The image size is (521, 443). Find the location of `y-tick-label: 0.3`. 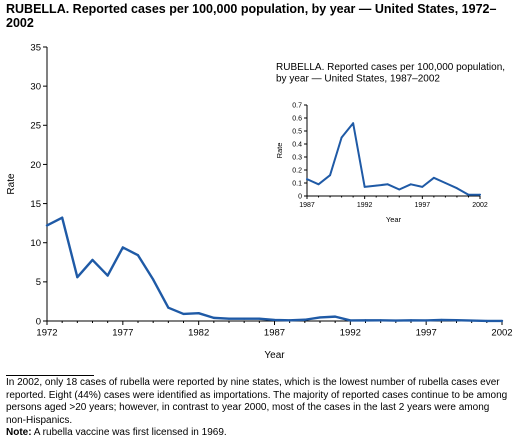

y-tick-label: 0.3 is located at coordinates (297, 157).